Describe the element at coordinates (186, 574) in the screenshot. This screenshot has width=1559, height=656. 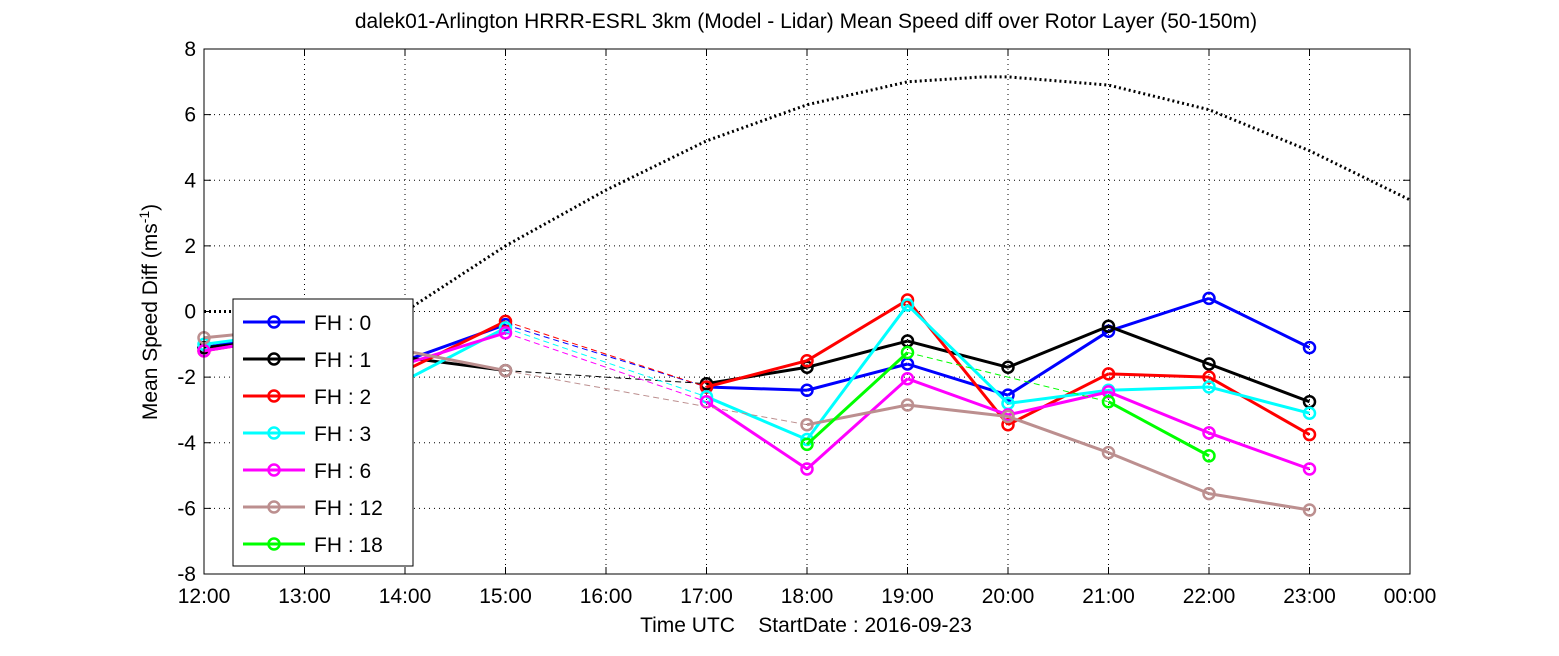
I see `y-tick-label: -8` at that location.